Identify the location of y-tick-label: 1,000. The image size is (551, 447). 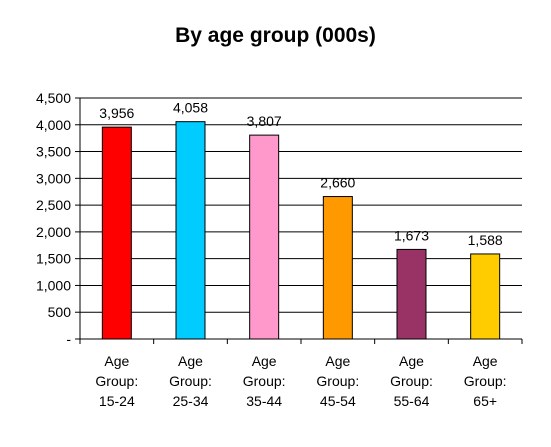
(53, 285).